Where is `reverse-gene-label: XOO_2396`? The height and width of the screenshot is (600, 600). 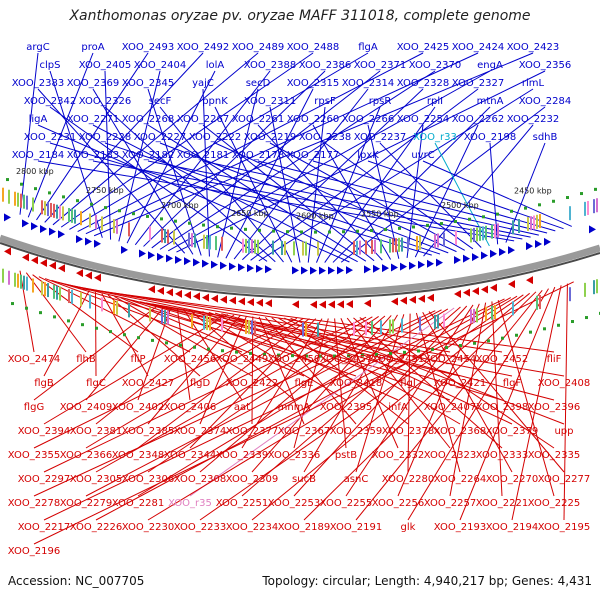
reverse-gene-label: XOO_2396 is located at coordinates (554, 407).